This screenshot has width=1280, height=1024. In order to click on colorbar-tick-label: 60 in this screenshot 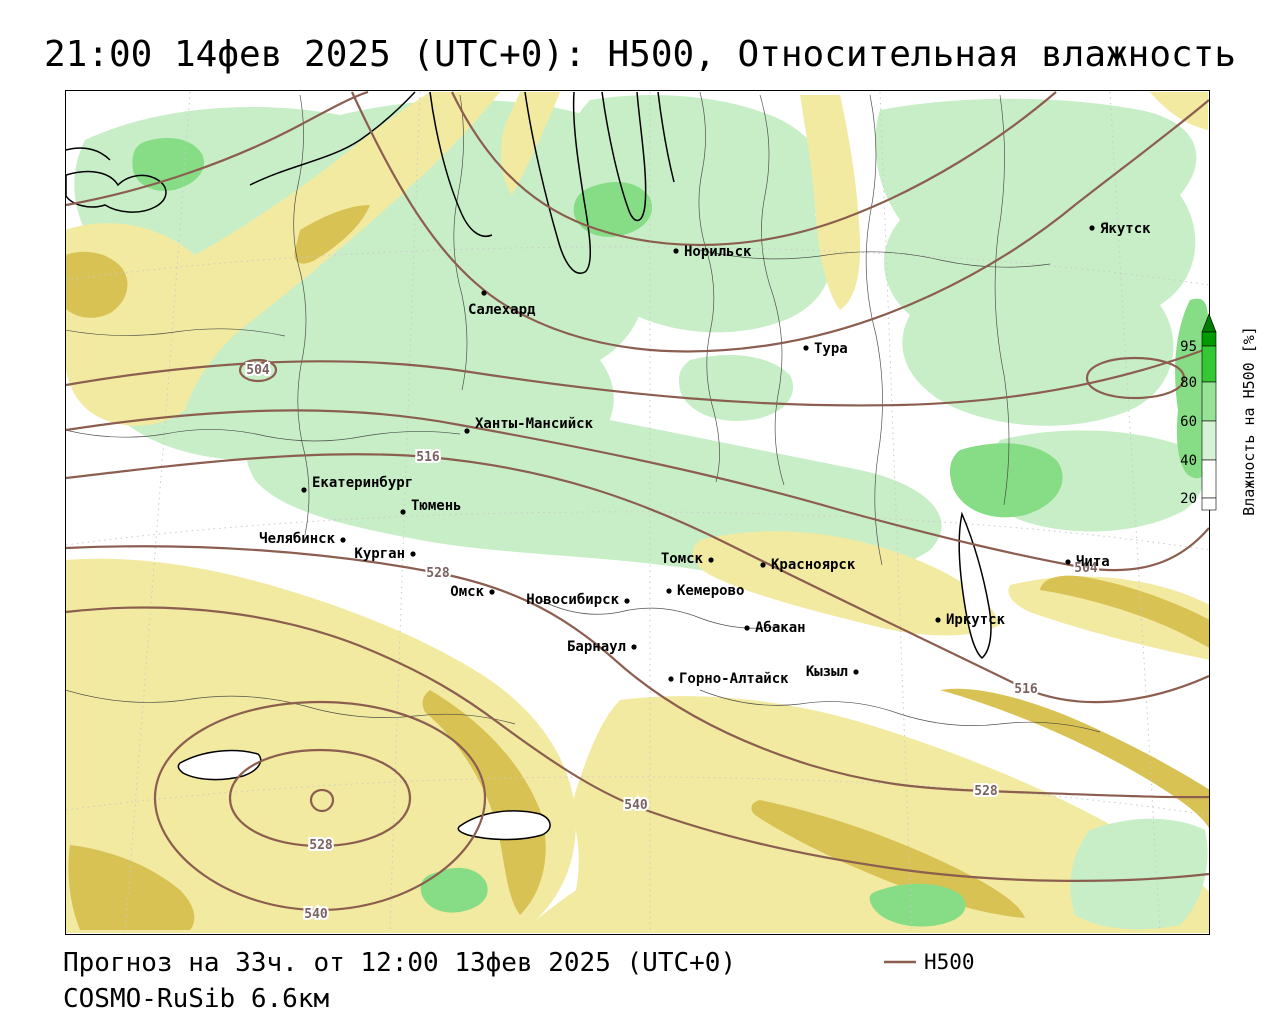, I will do `click(1188, 422)`.